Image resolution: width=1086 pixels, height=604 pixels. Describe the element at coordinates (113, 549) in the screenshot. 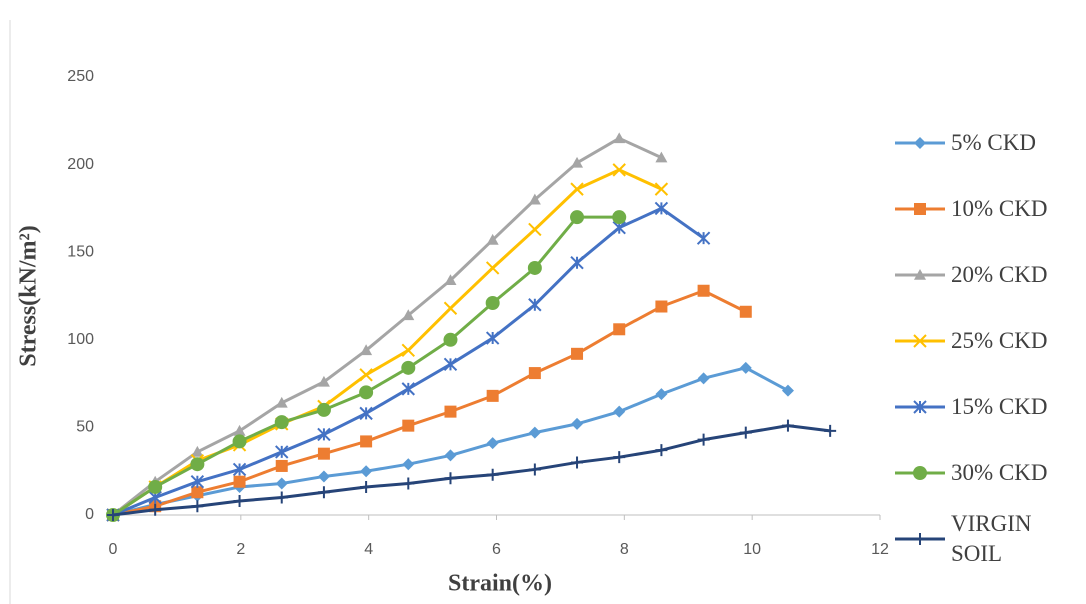

I see `x-tick-label: 0` at that location.